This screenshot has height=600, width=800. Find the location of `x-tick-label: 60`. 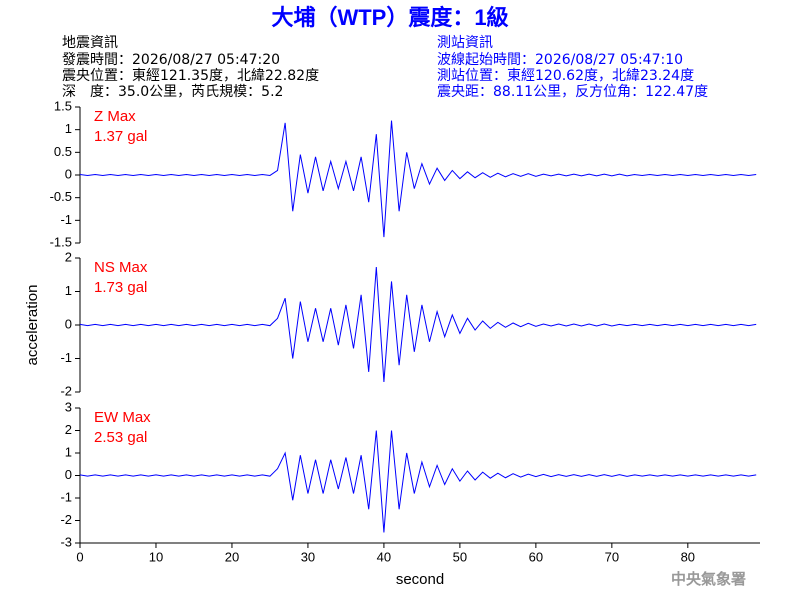

x-tick-label: 60 is located at coordinates (536, 556).